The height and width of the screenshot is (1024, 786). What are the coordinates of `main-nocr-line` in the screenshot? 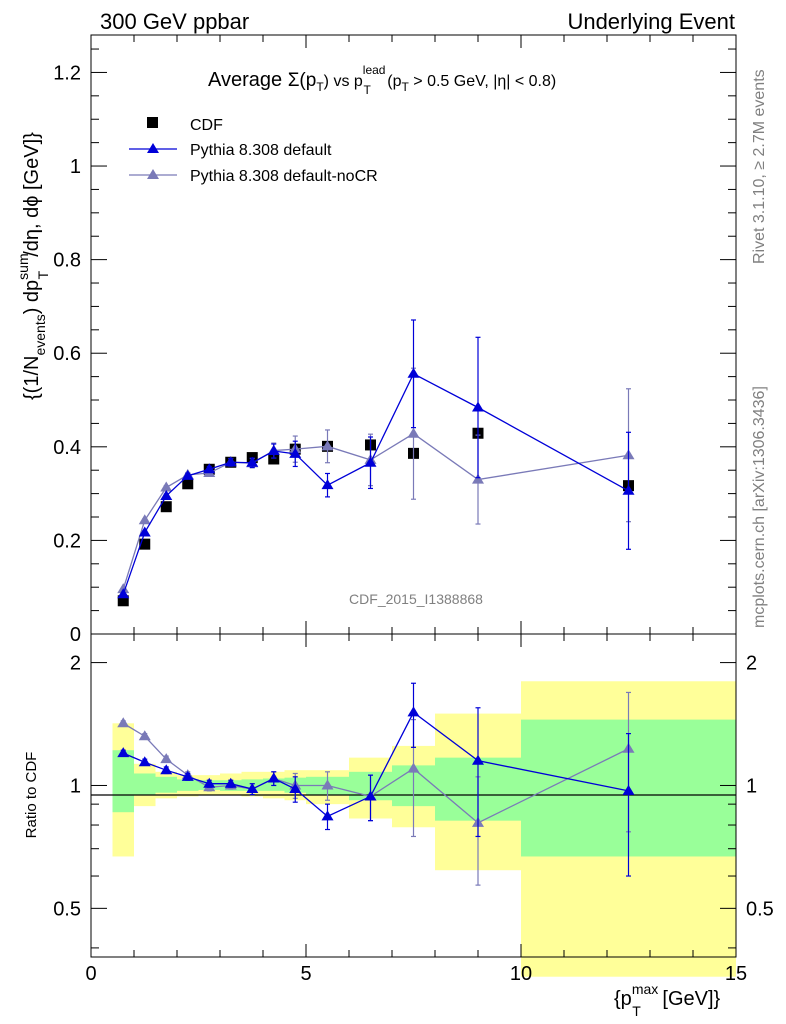 It's located at (375, 511).